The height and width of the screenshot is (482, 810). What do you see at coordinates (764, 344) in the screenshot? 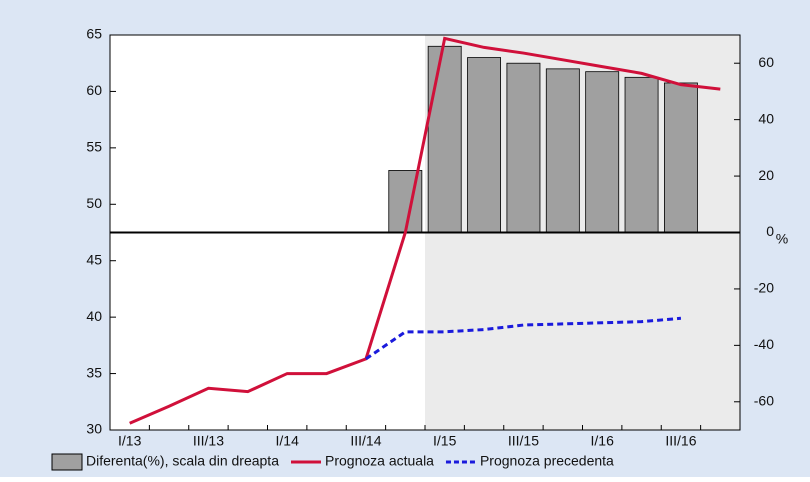
I see `y2-tick-label: -40` at bounding box center [764, 344].